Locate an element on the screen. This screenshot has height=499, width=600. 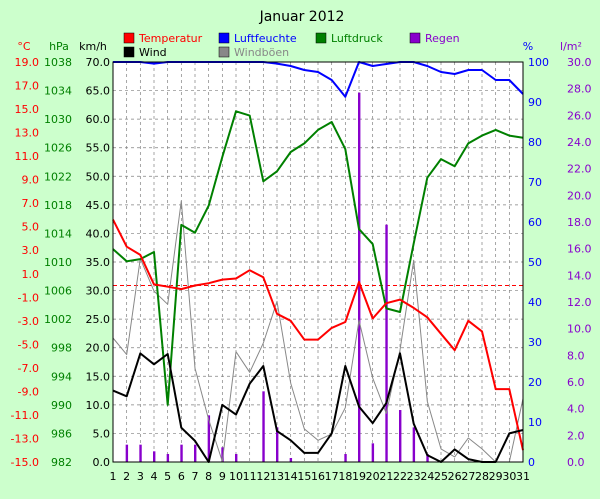
pressure-tick-label: 998 is located at coordinates (61, 348).